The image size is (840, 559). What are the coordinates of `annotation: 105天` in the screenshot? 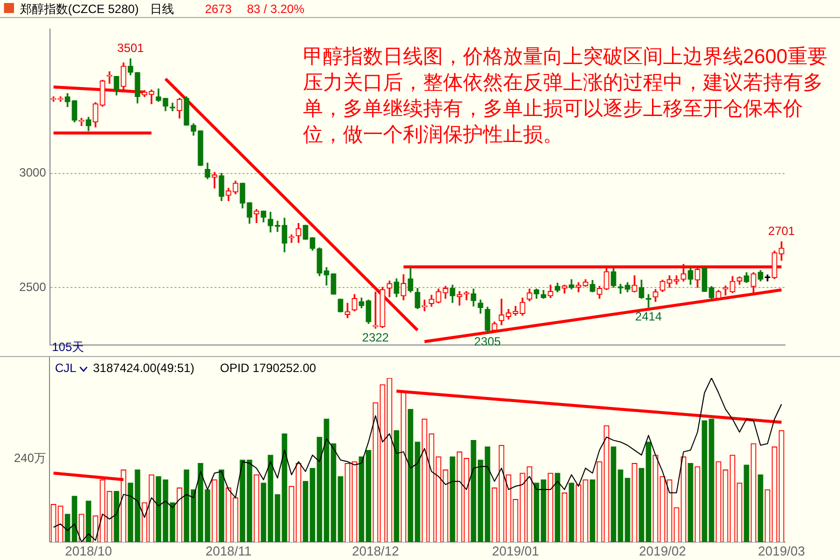 It's located at (68, 347).